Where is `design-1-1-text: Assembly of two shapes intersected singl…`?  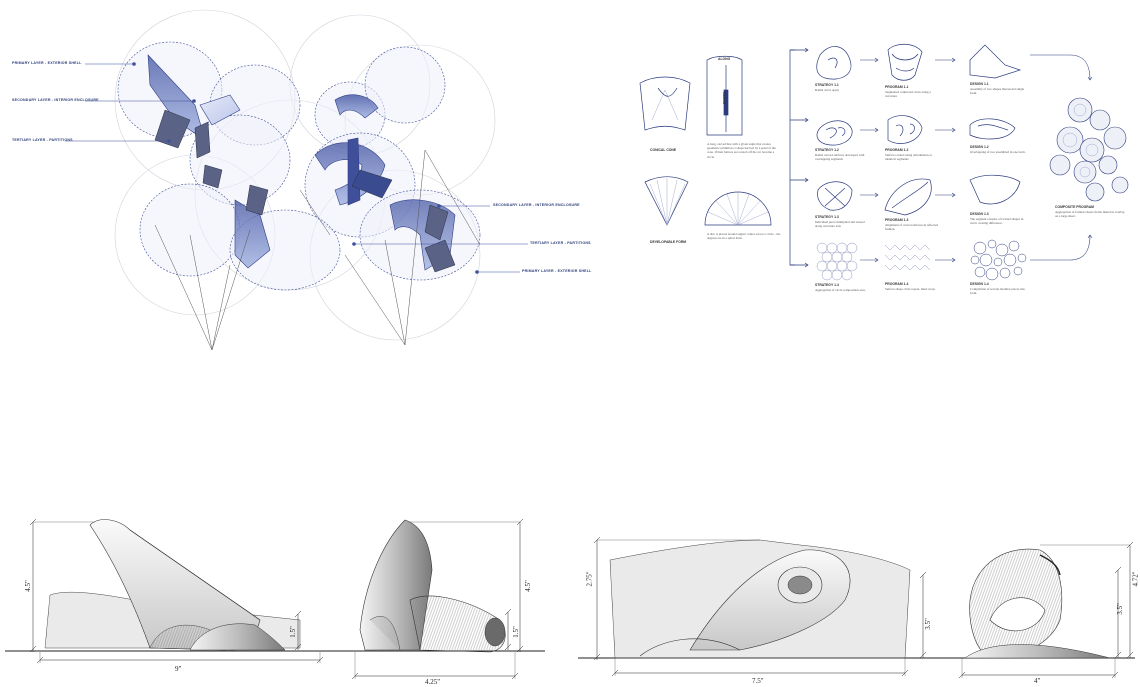 design-1-1-text: Assembly of two shapes intersected singl… is located at coordinates (997, 91).